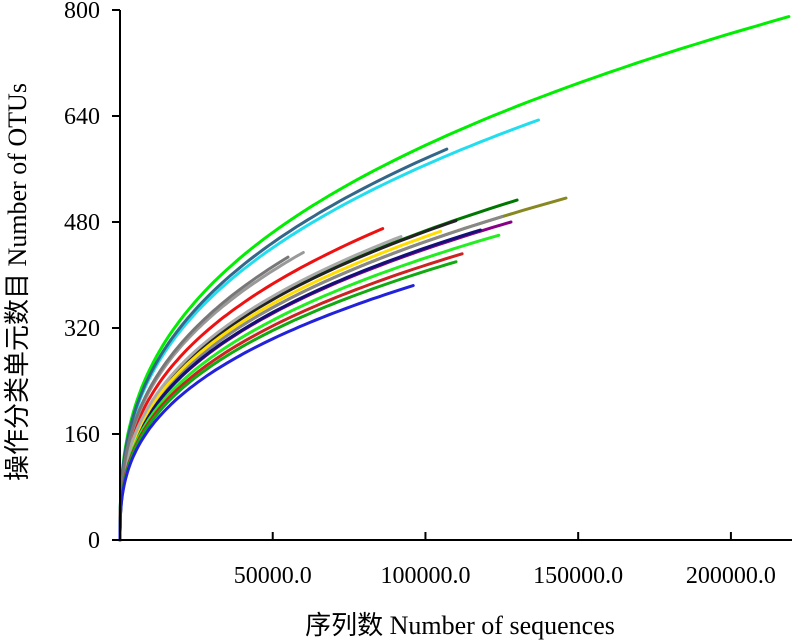 The width and height of the screenshot is (800, 641). Describe the element at coordinates (17, 282) in the screenshot. I see `y-axis-title: 操作分类单元数目 Number of OTUs` at that location.